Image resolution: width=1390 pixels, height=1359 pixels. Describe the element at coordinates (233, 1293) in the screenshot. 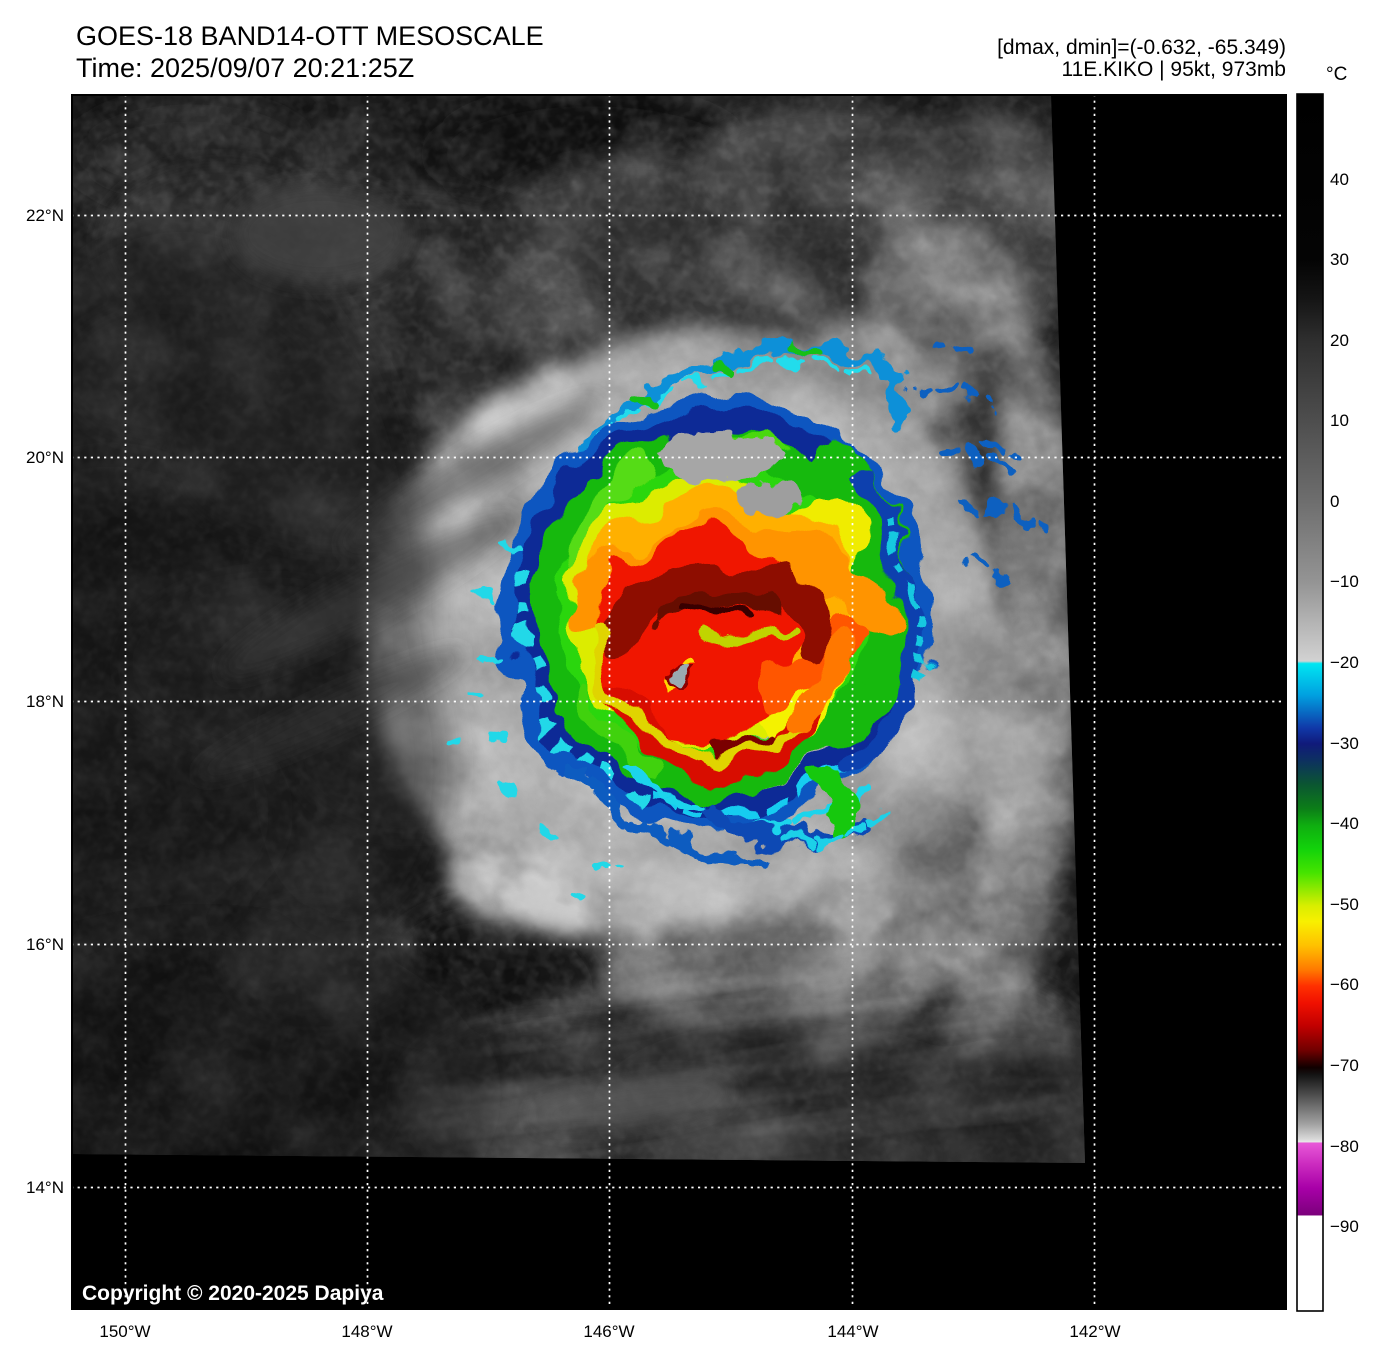

I see `svg-text: Copyright © 2020-2025 Dapiya` at that location.